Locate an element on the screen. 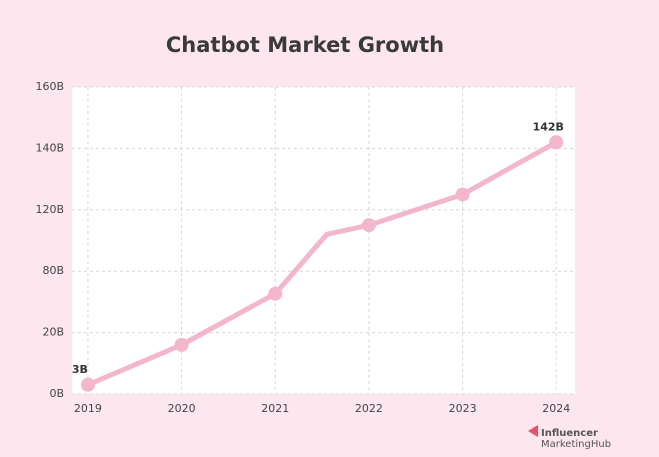 The width and height of the screenshot is (659, 457). x-tick-label: 2021 is located at coordinates (275, 408).